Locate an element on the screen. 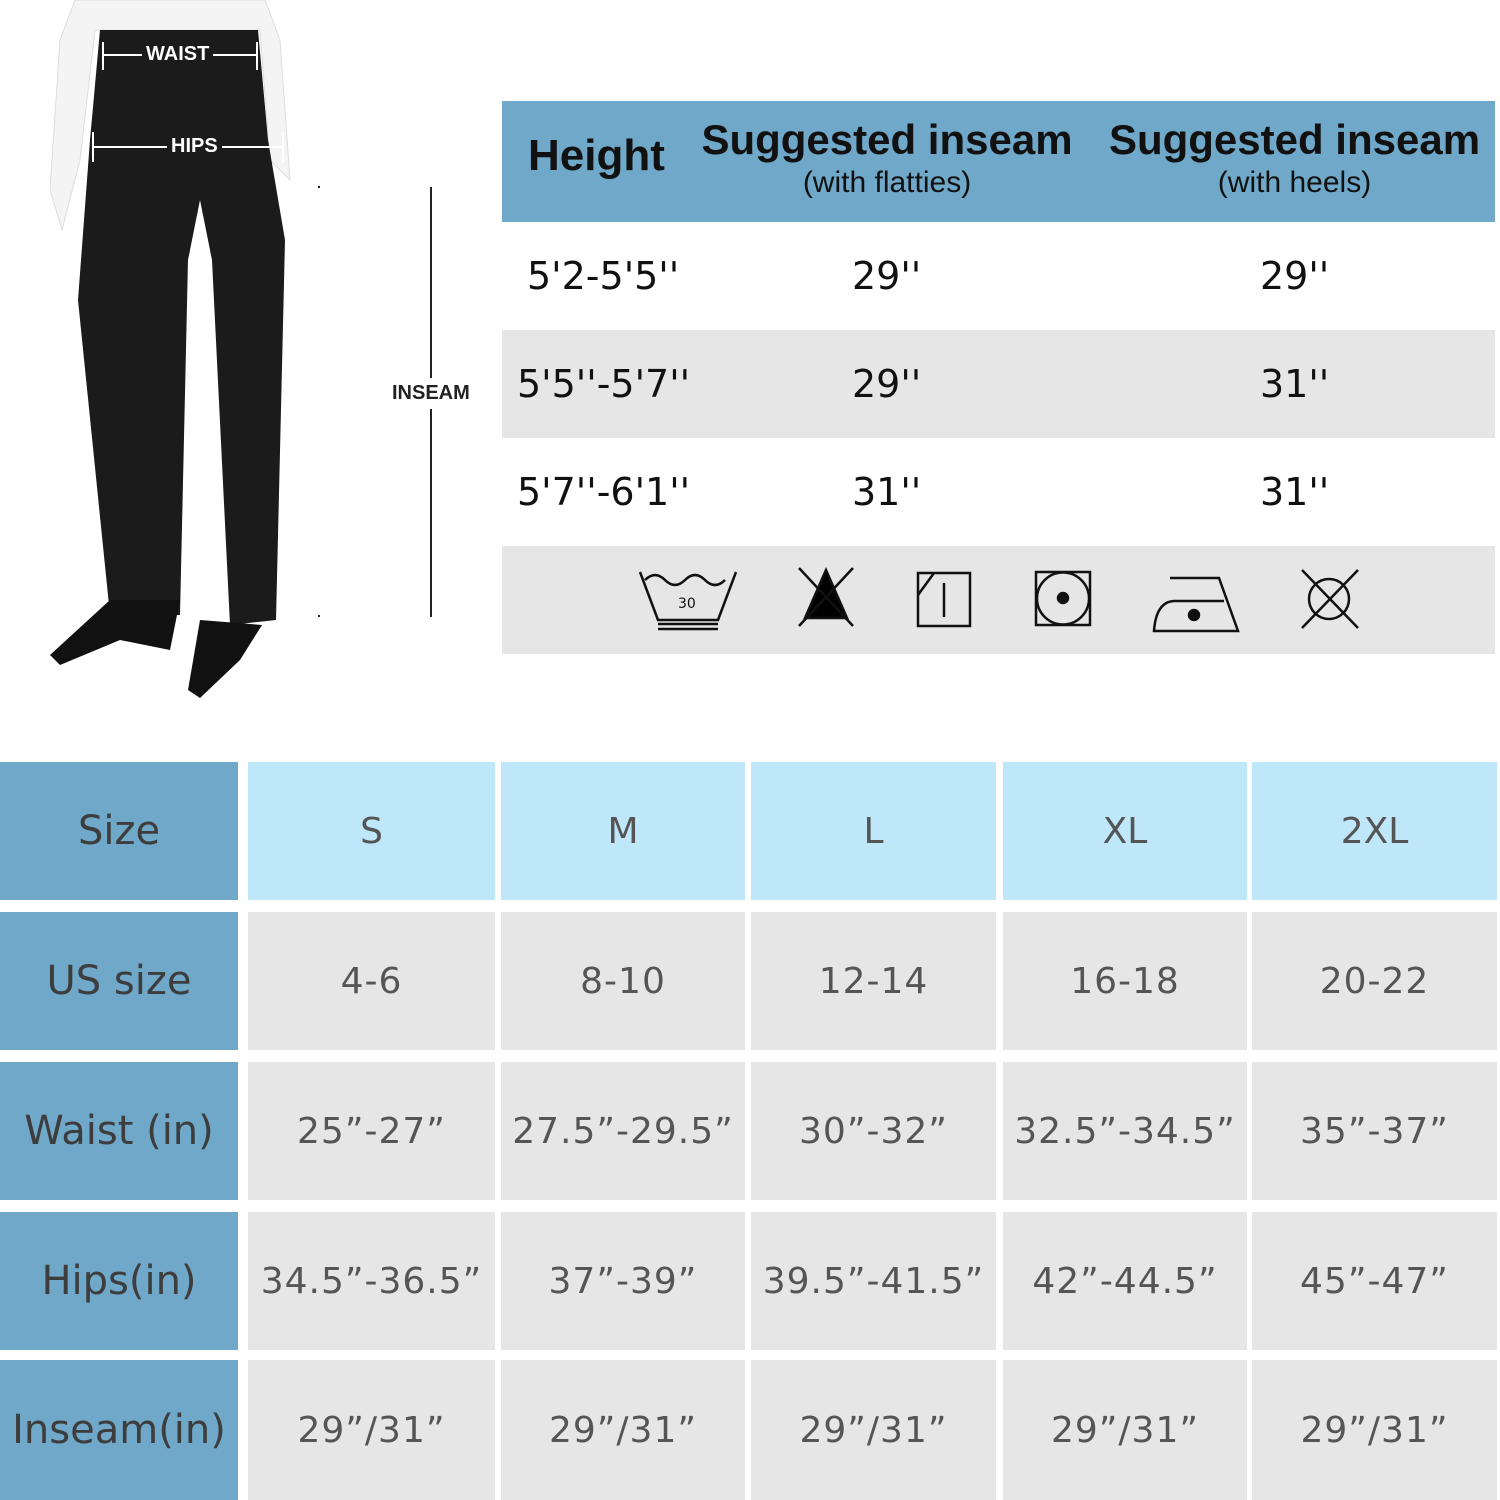 This screenshot has height=1500, width=1500. size-cell: 30”-32” is located at coordinates (873, 1131).